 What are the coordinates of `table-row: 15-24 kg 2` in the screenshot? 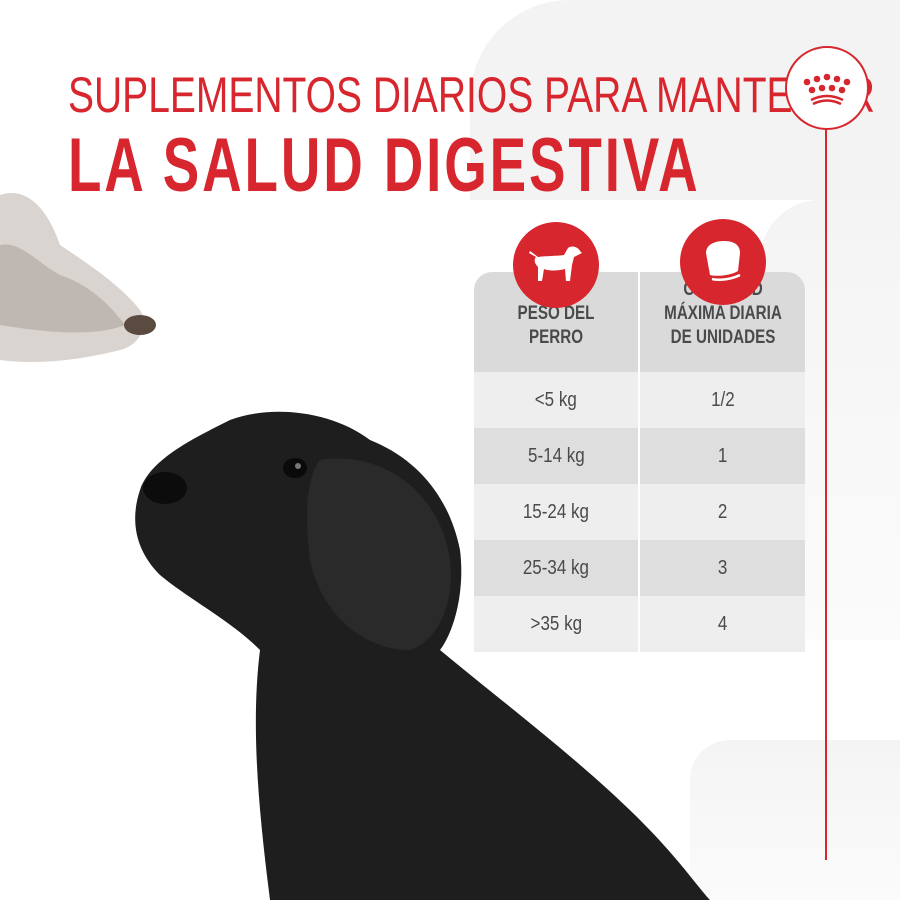 It's located at (639, 512).